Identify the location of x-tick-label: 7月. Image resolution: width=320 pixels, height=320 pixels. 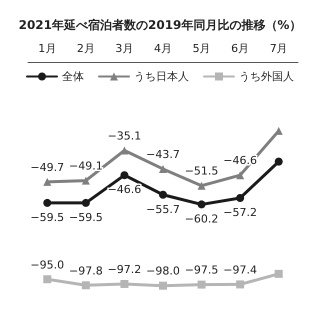
(279, 48).